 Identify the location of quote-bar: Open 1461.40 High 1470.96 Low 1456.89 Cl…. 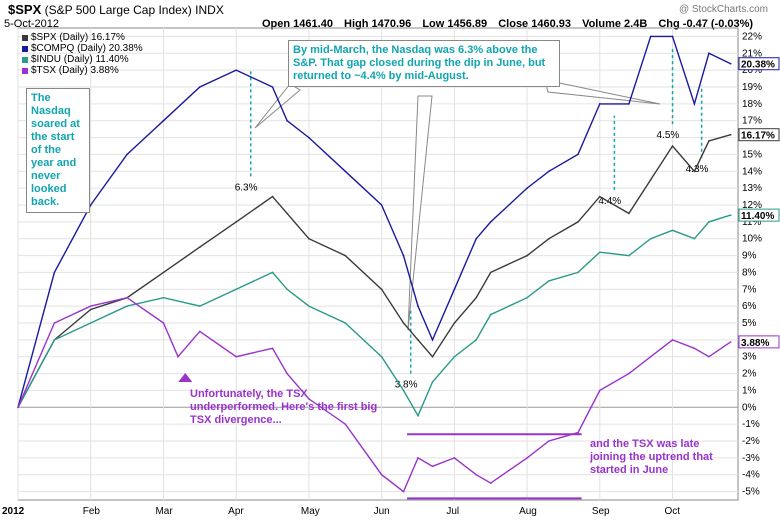
(511, 24).